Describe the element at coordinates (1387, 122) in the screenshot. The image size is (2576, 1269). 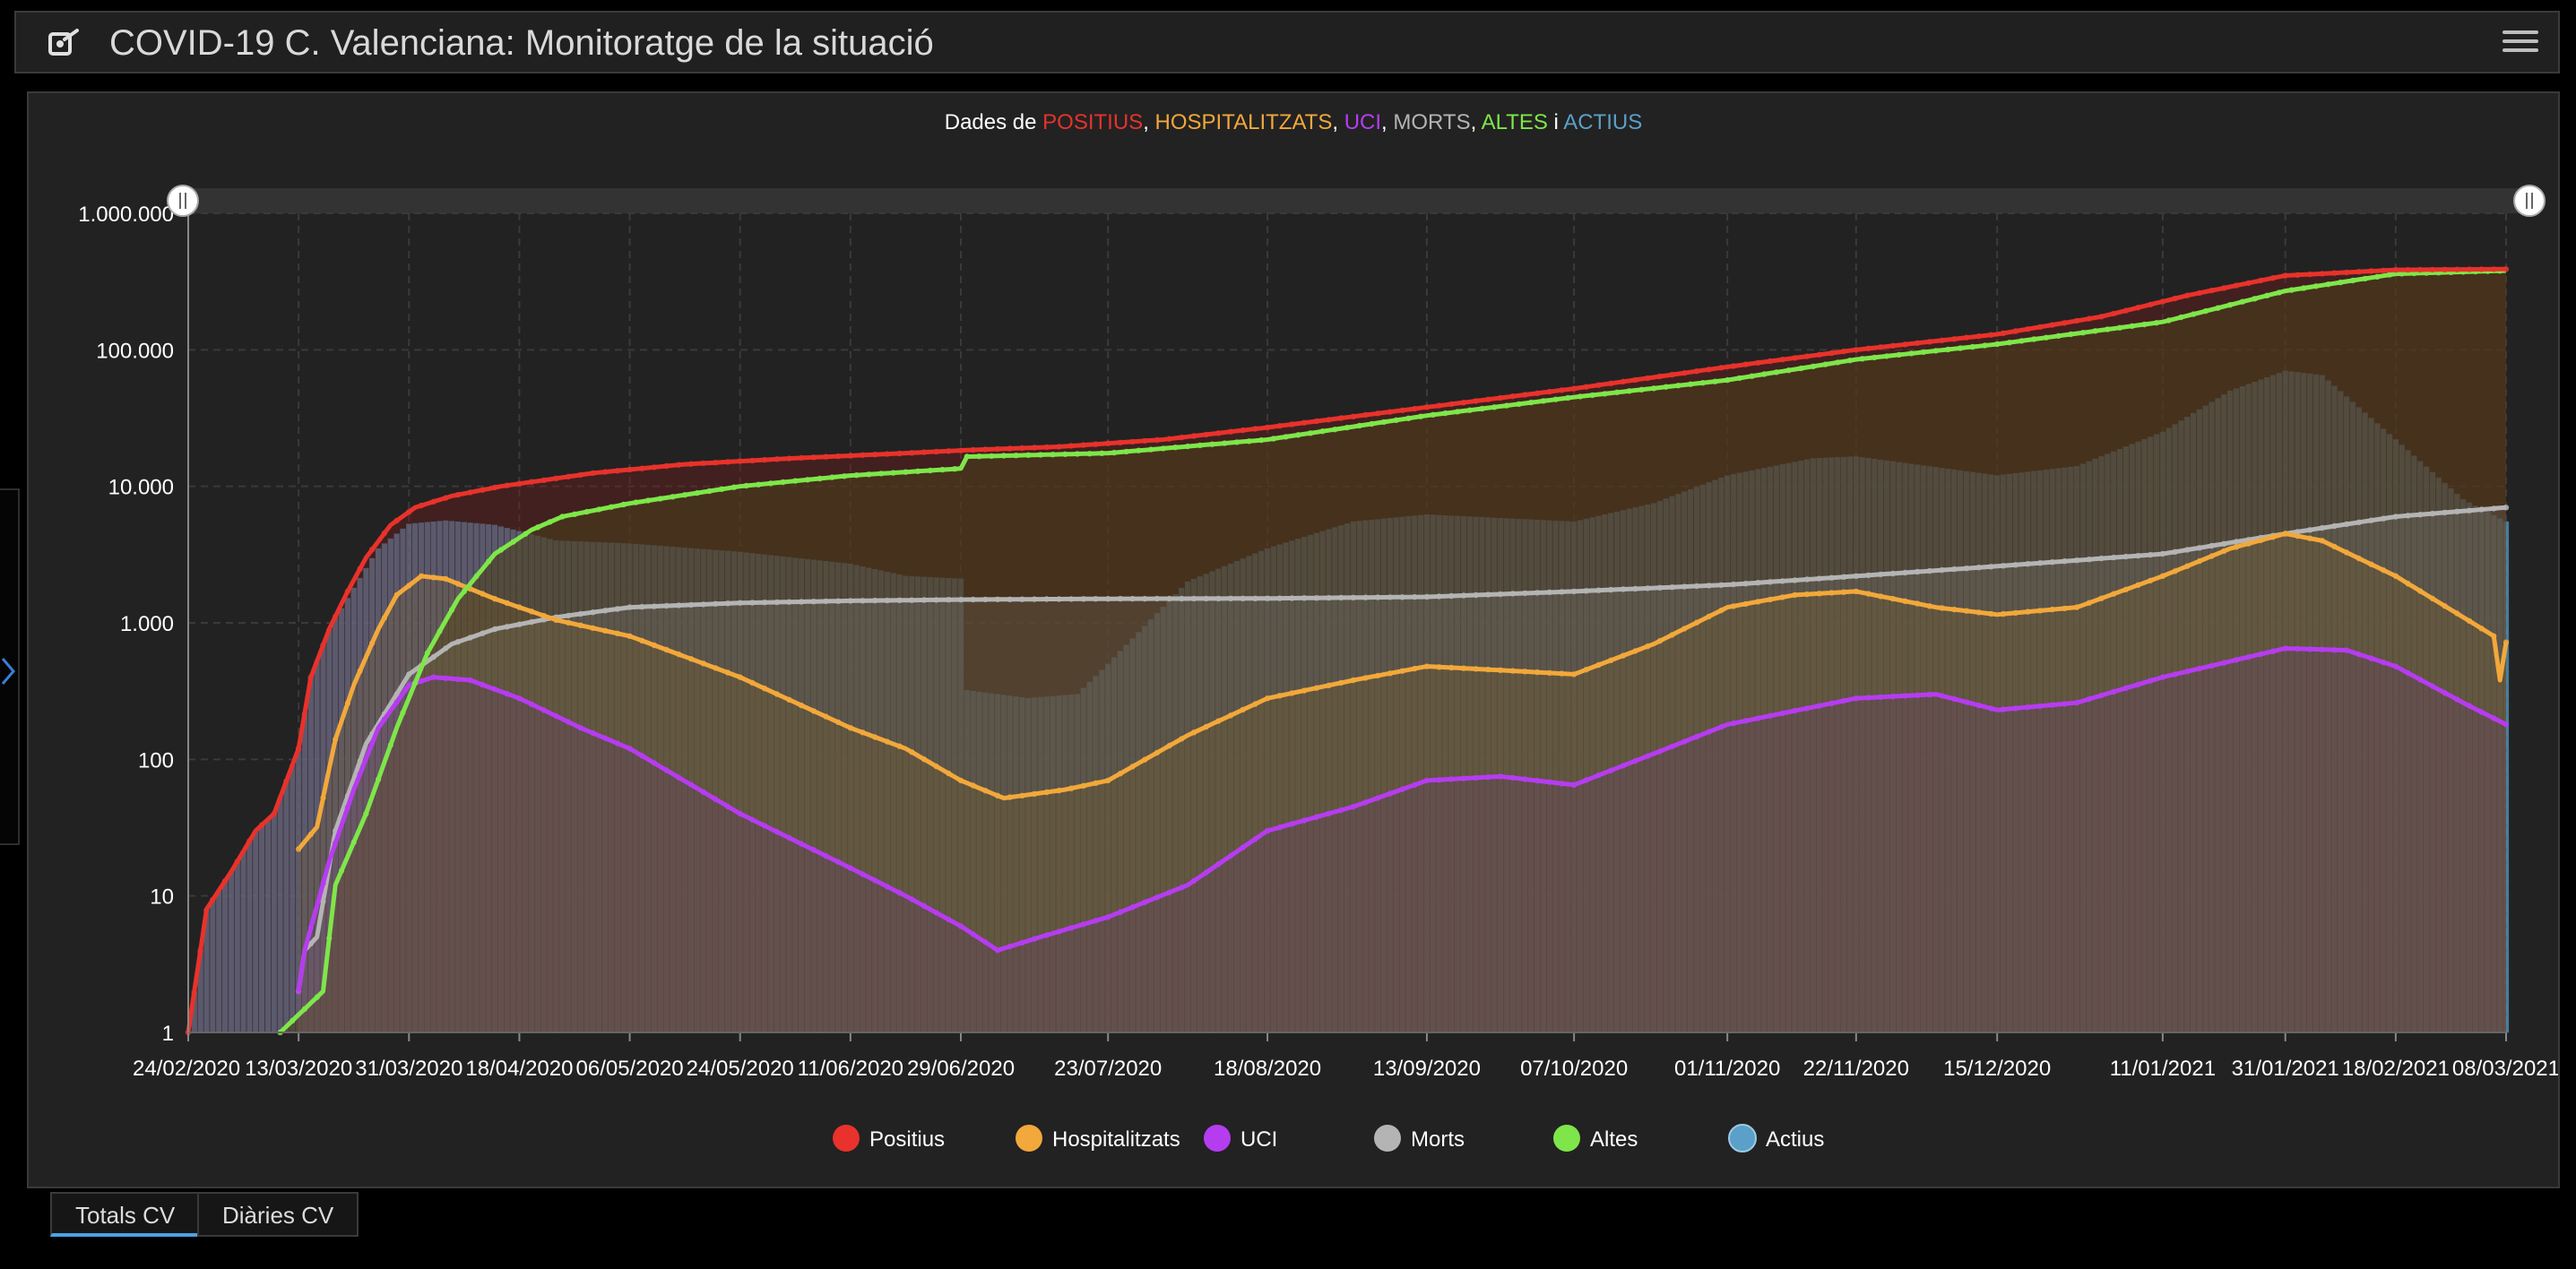
I see `title-text: ,` at that location.